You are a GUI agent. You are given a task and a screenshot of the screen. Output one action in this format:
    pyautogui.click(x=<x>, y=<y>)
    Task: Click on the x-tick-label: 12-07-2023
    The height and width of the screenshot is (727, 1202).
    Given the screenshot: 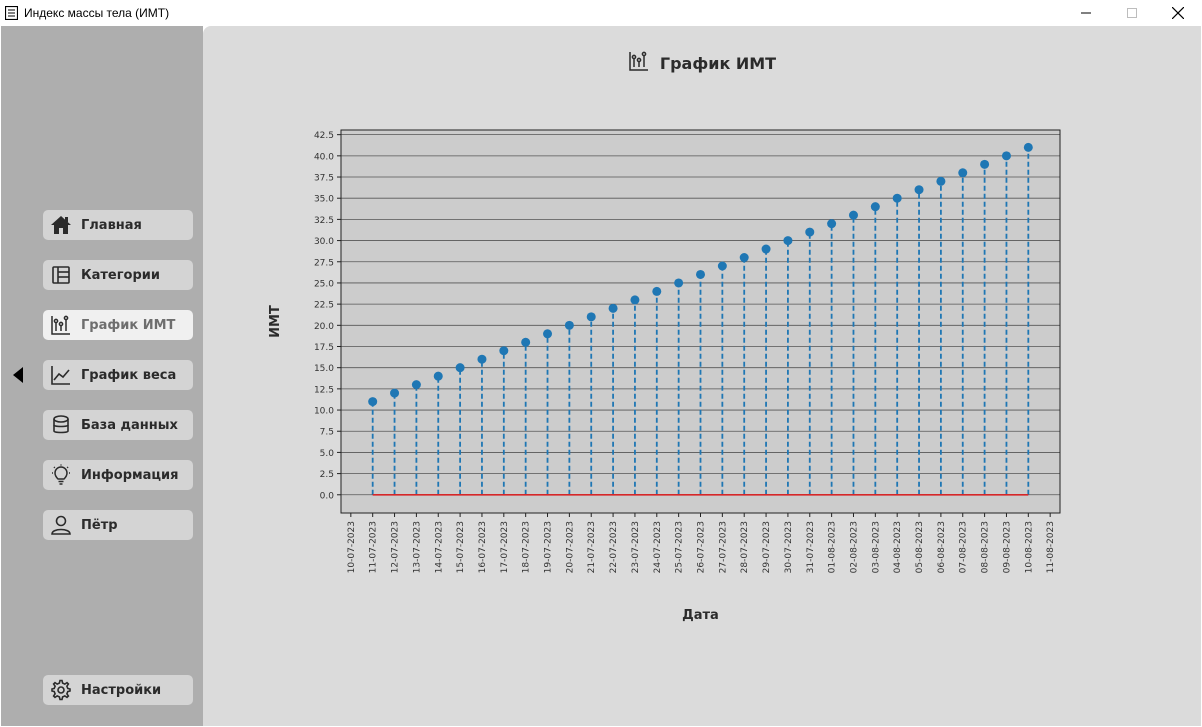 What is the action you would take?
    pyautogui.click(x=396, y=547)
    